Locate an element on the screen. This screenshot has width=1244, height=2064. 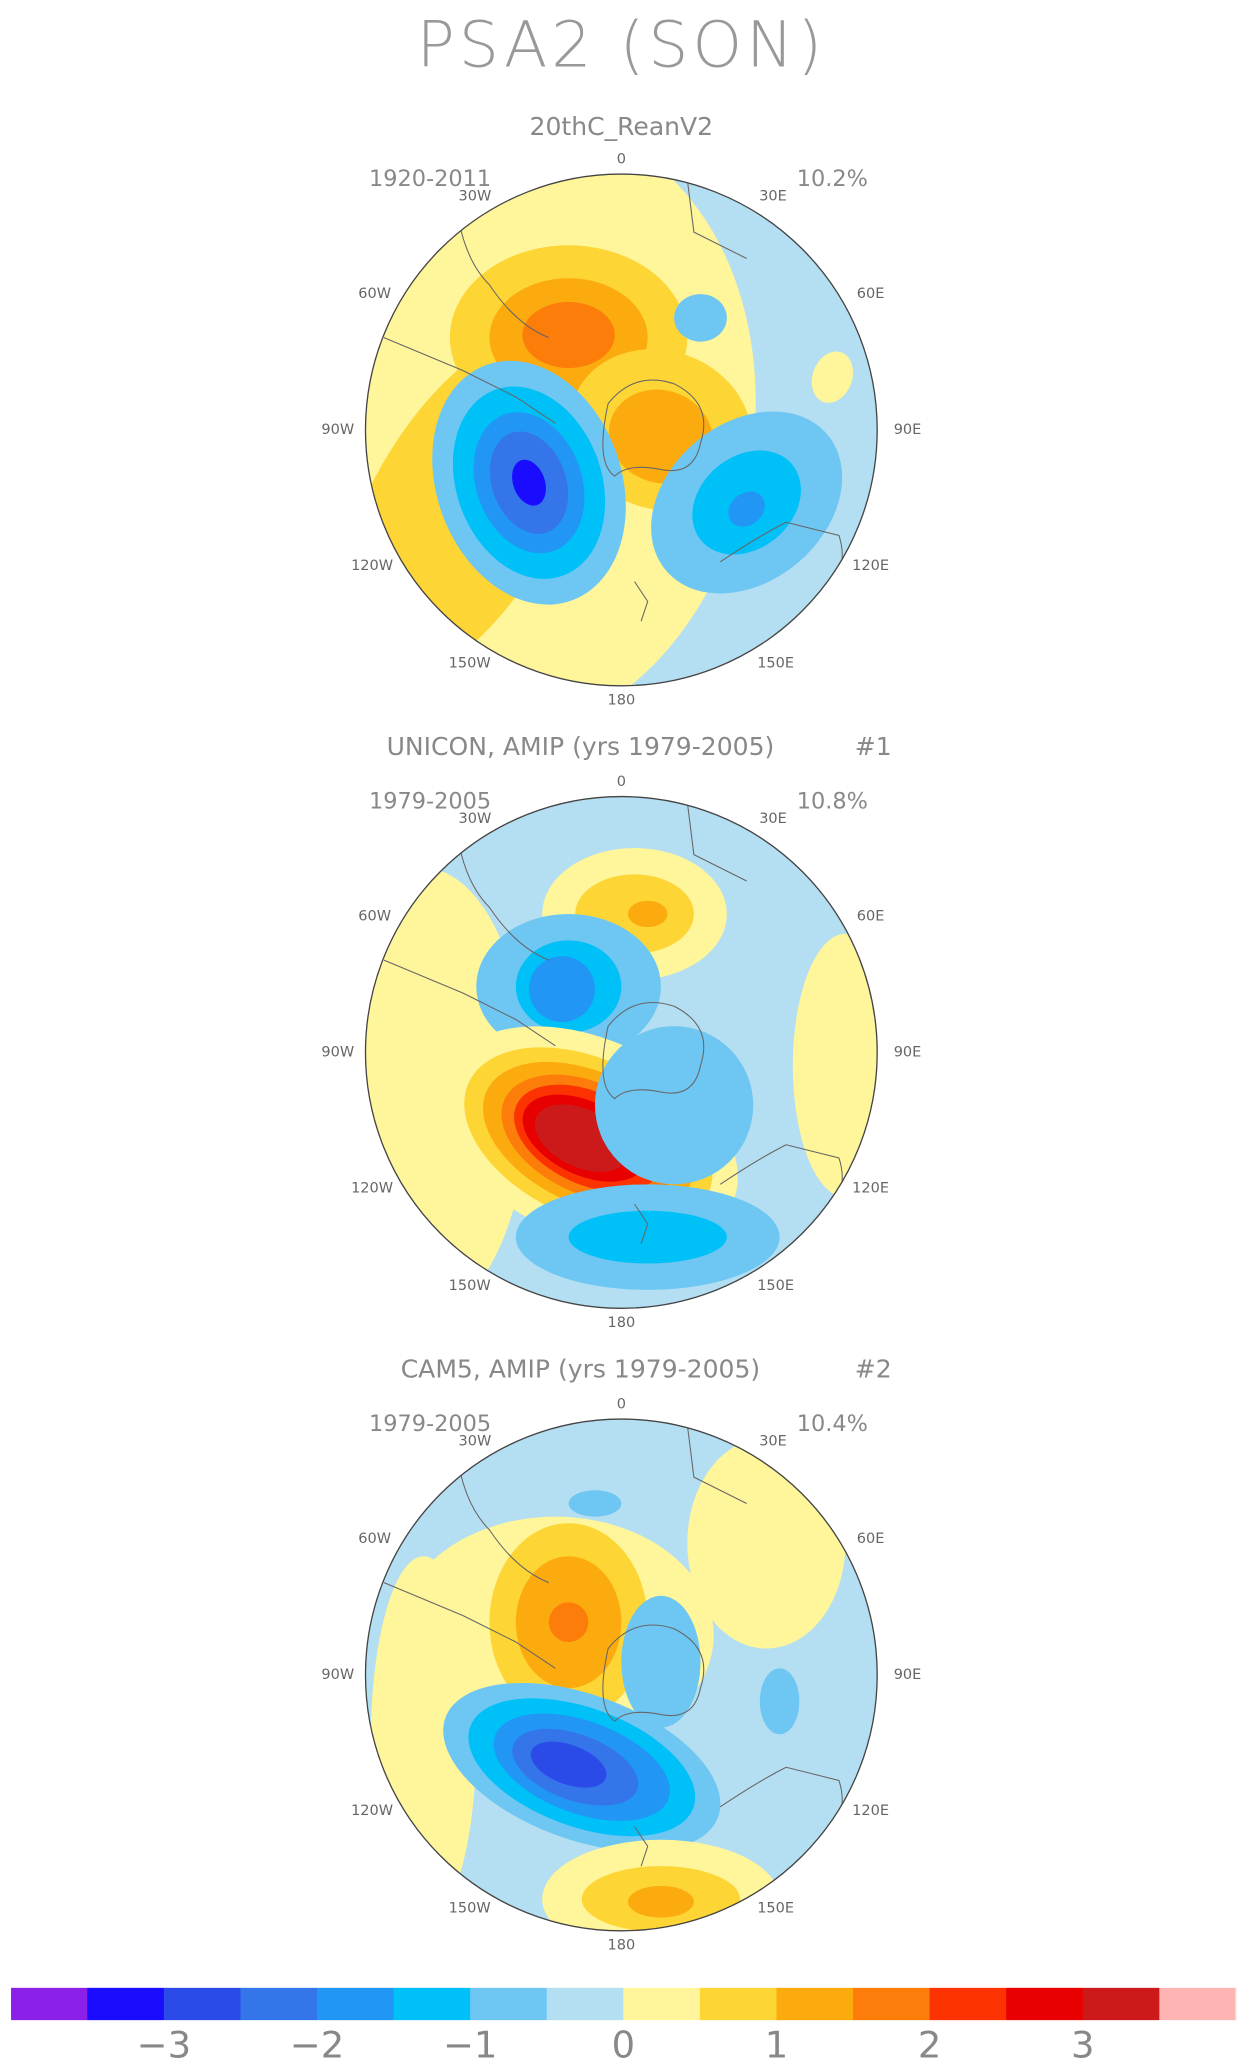
colorbar-frame is located at coordinates (623, 2004).